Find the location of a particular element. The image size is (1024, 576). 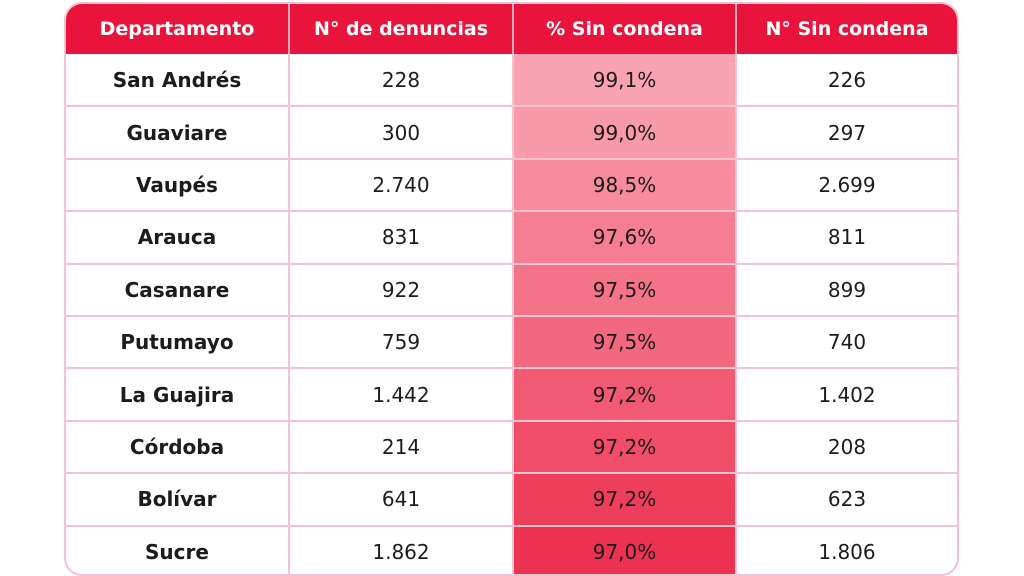

cell-pct-sin-condena: 97,0% is located at coordinates (625, 549).